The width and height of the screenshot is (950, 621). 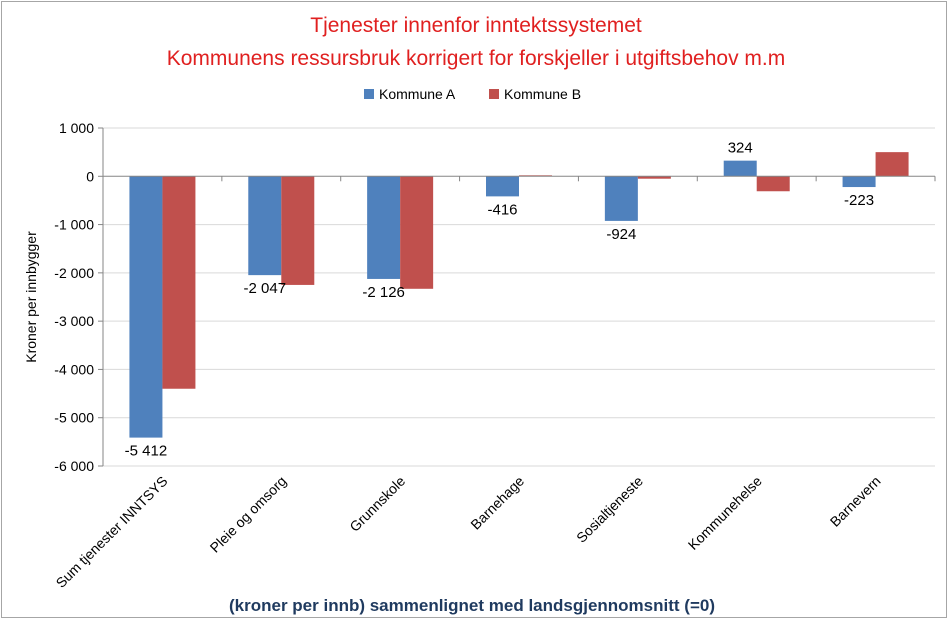 I want to click on data-label-kommune-a: -223, so click(x=859, y=200).